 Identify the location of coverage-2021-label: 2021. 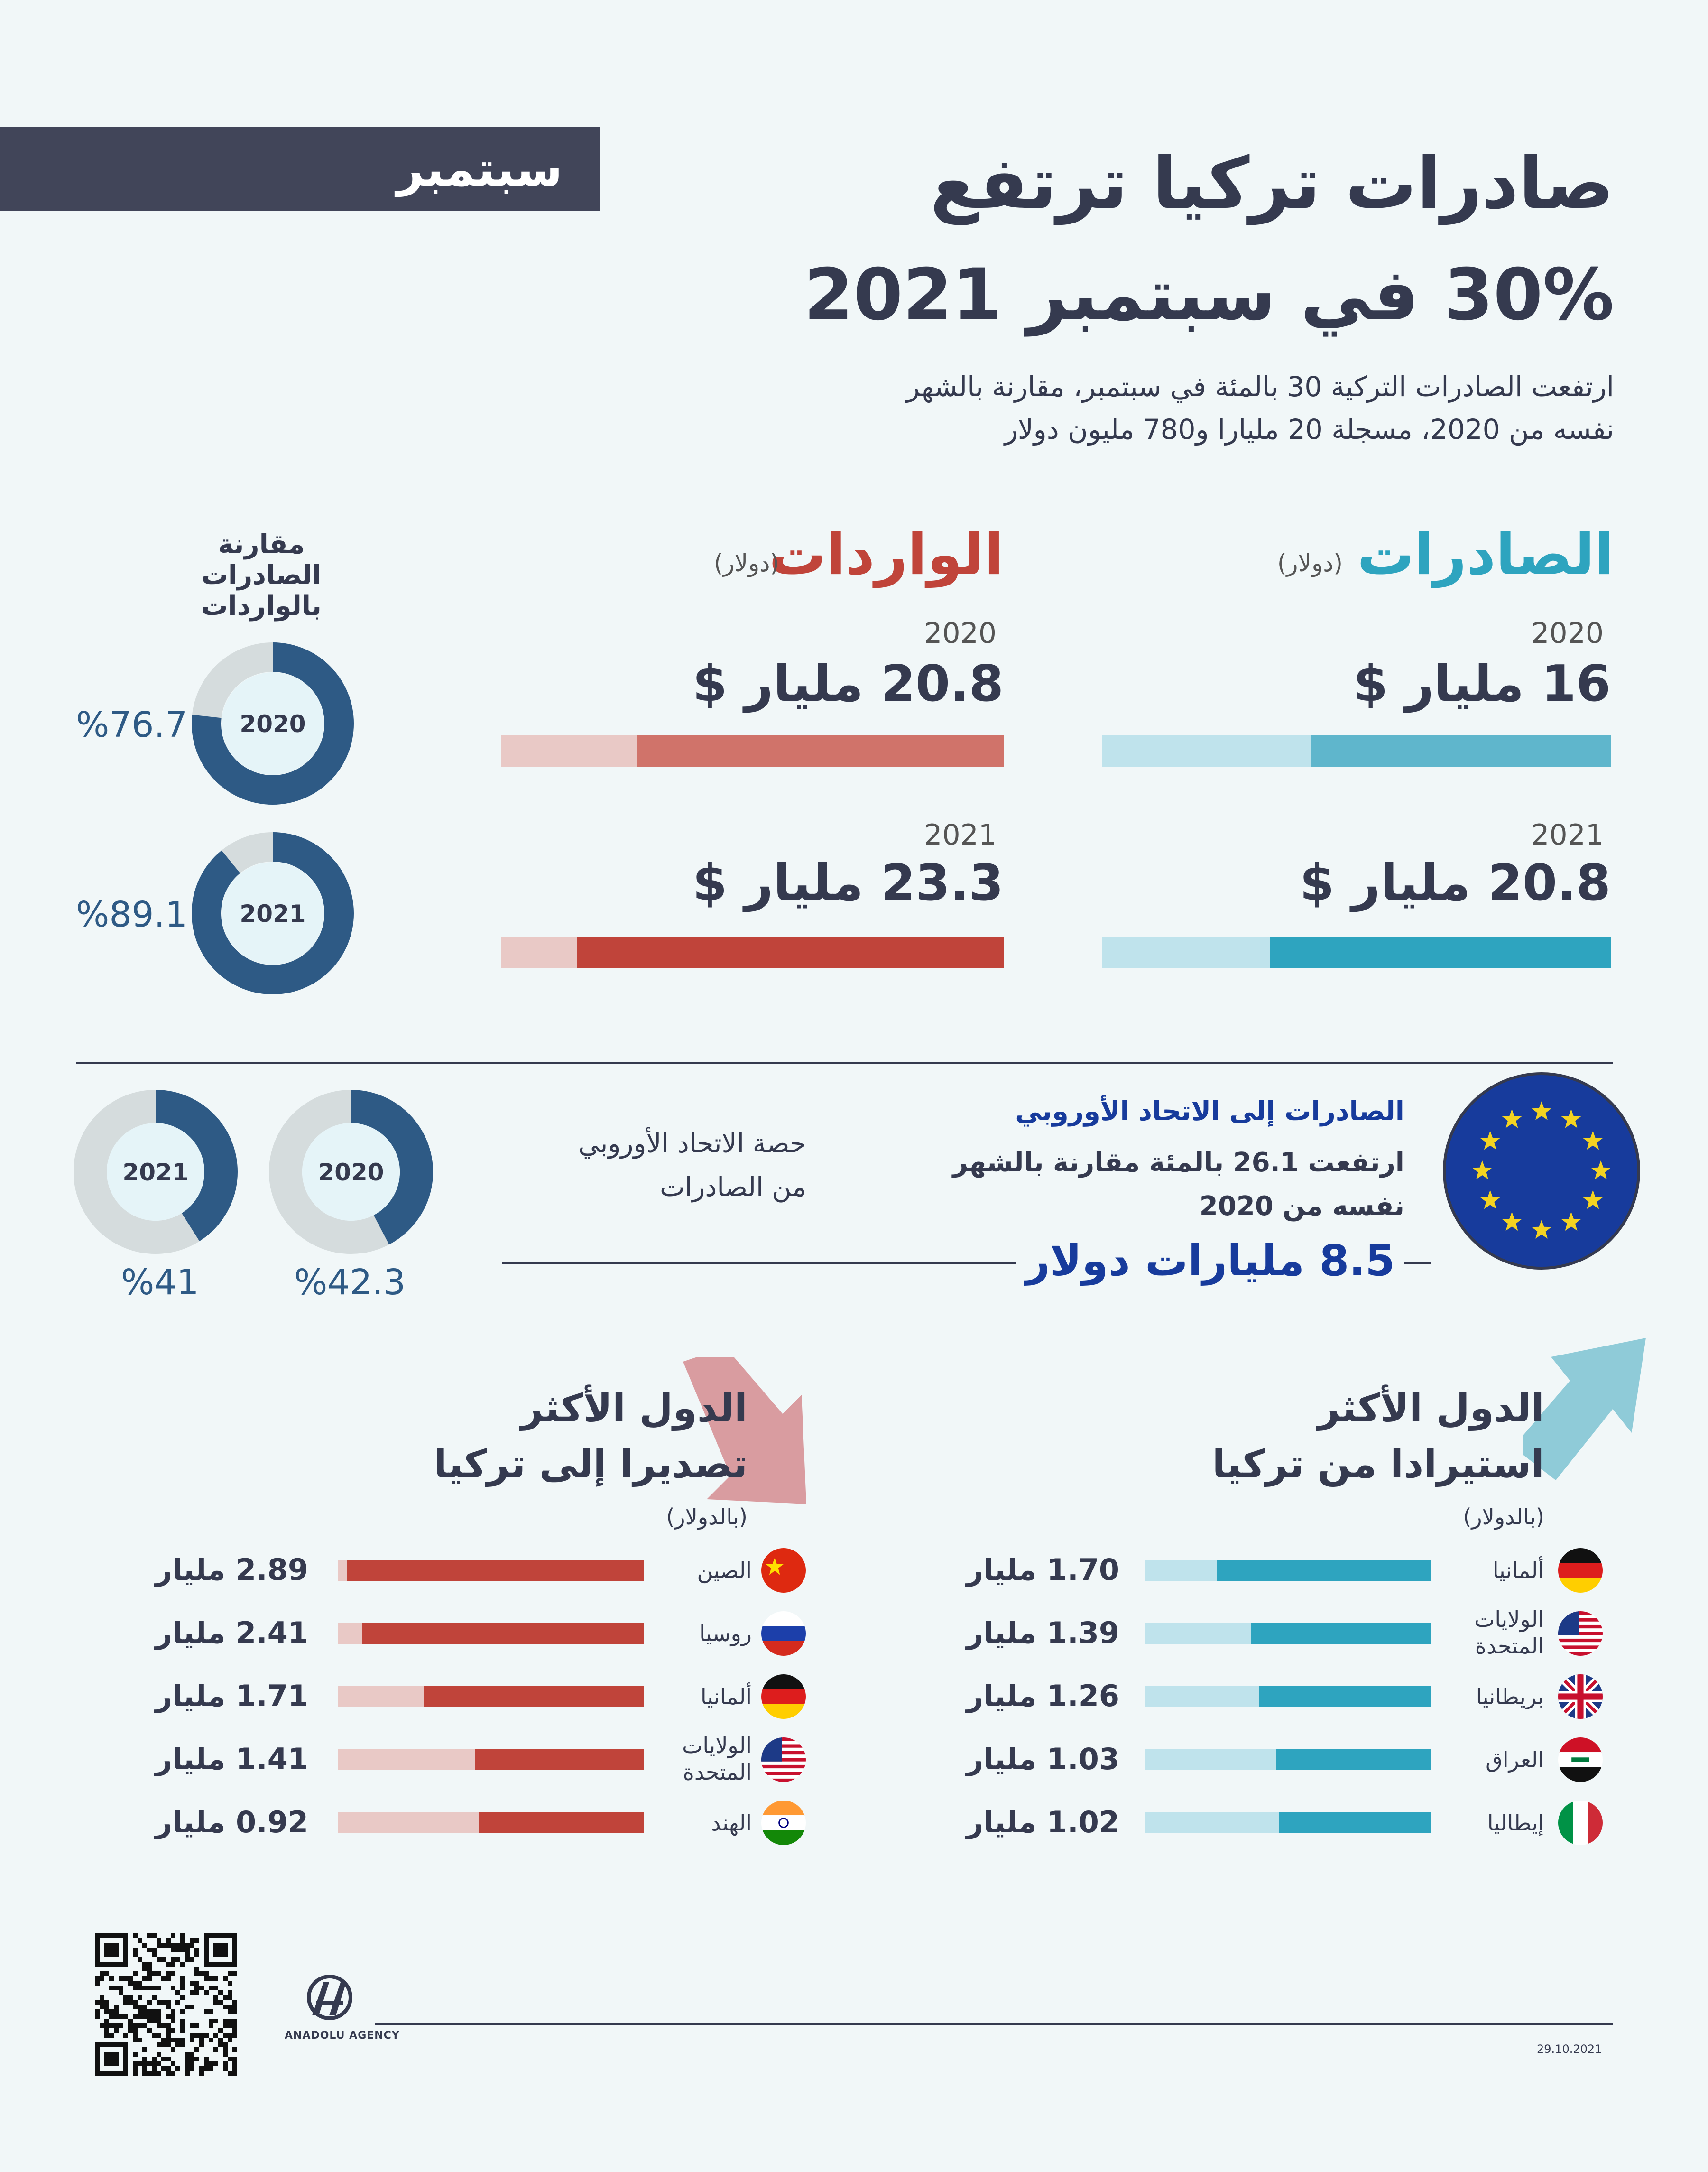
(272, 914).